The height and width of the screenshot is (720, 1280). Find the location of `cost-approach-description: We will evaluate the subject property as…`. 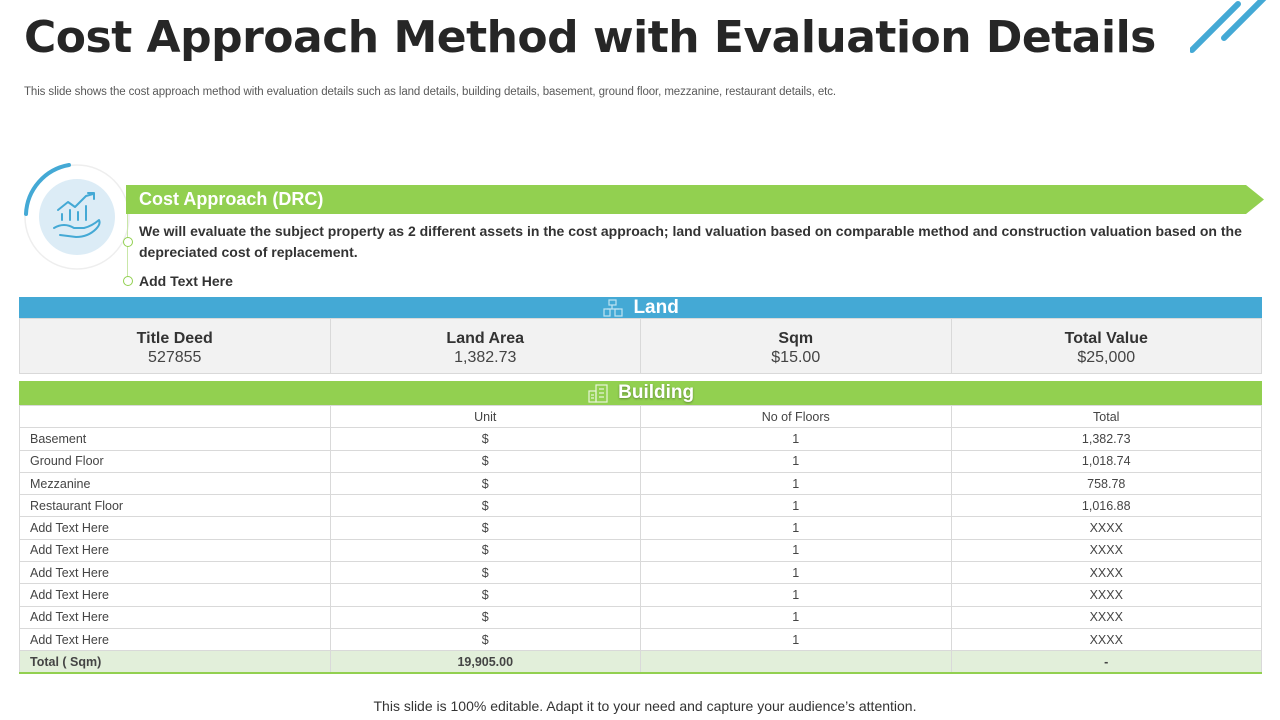

cost-approach-description: We will evaluate the subject property as… is located at coordinates (690, 241).